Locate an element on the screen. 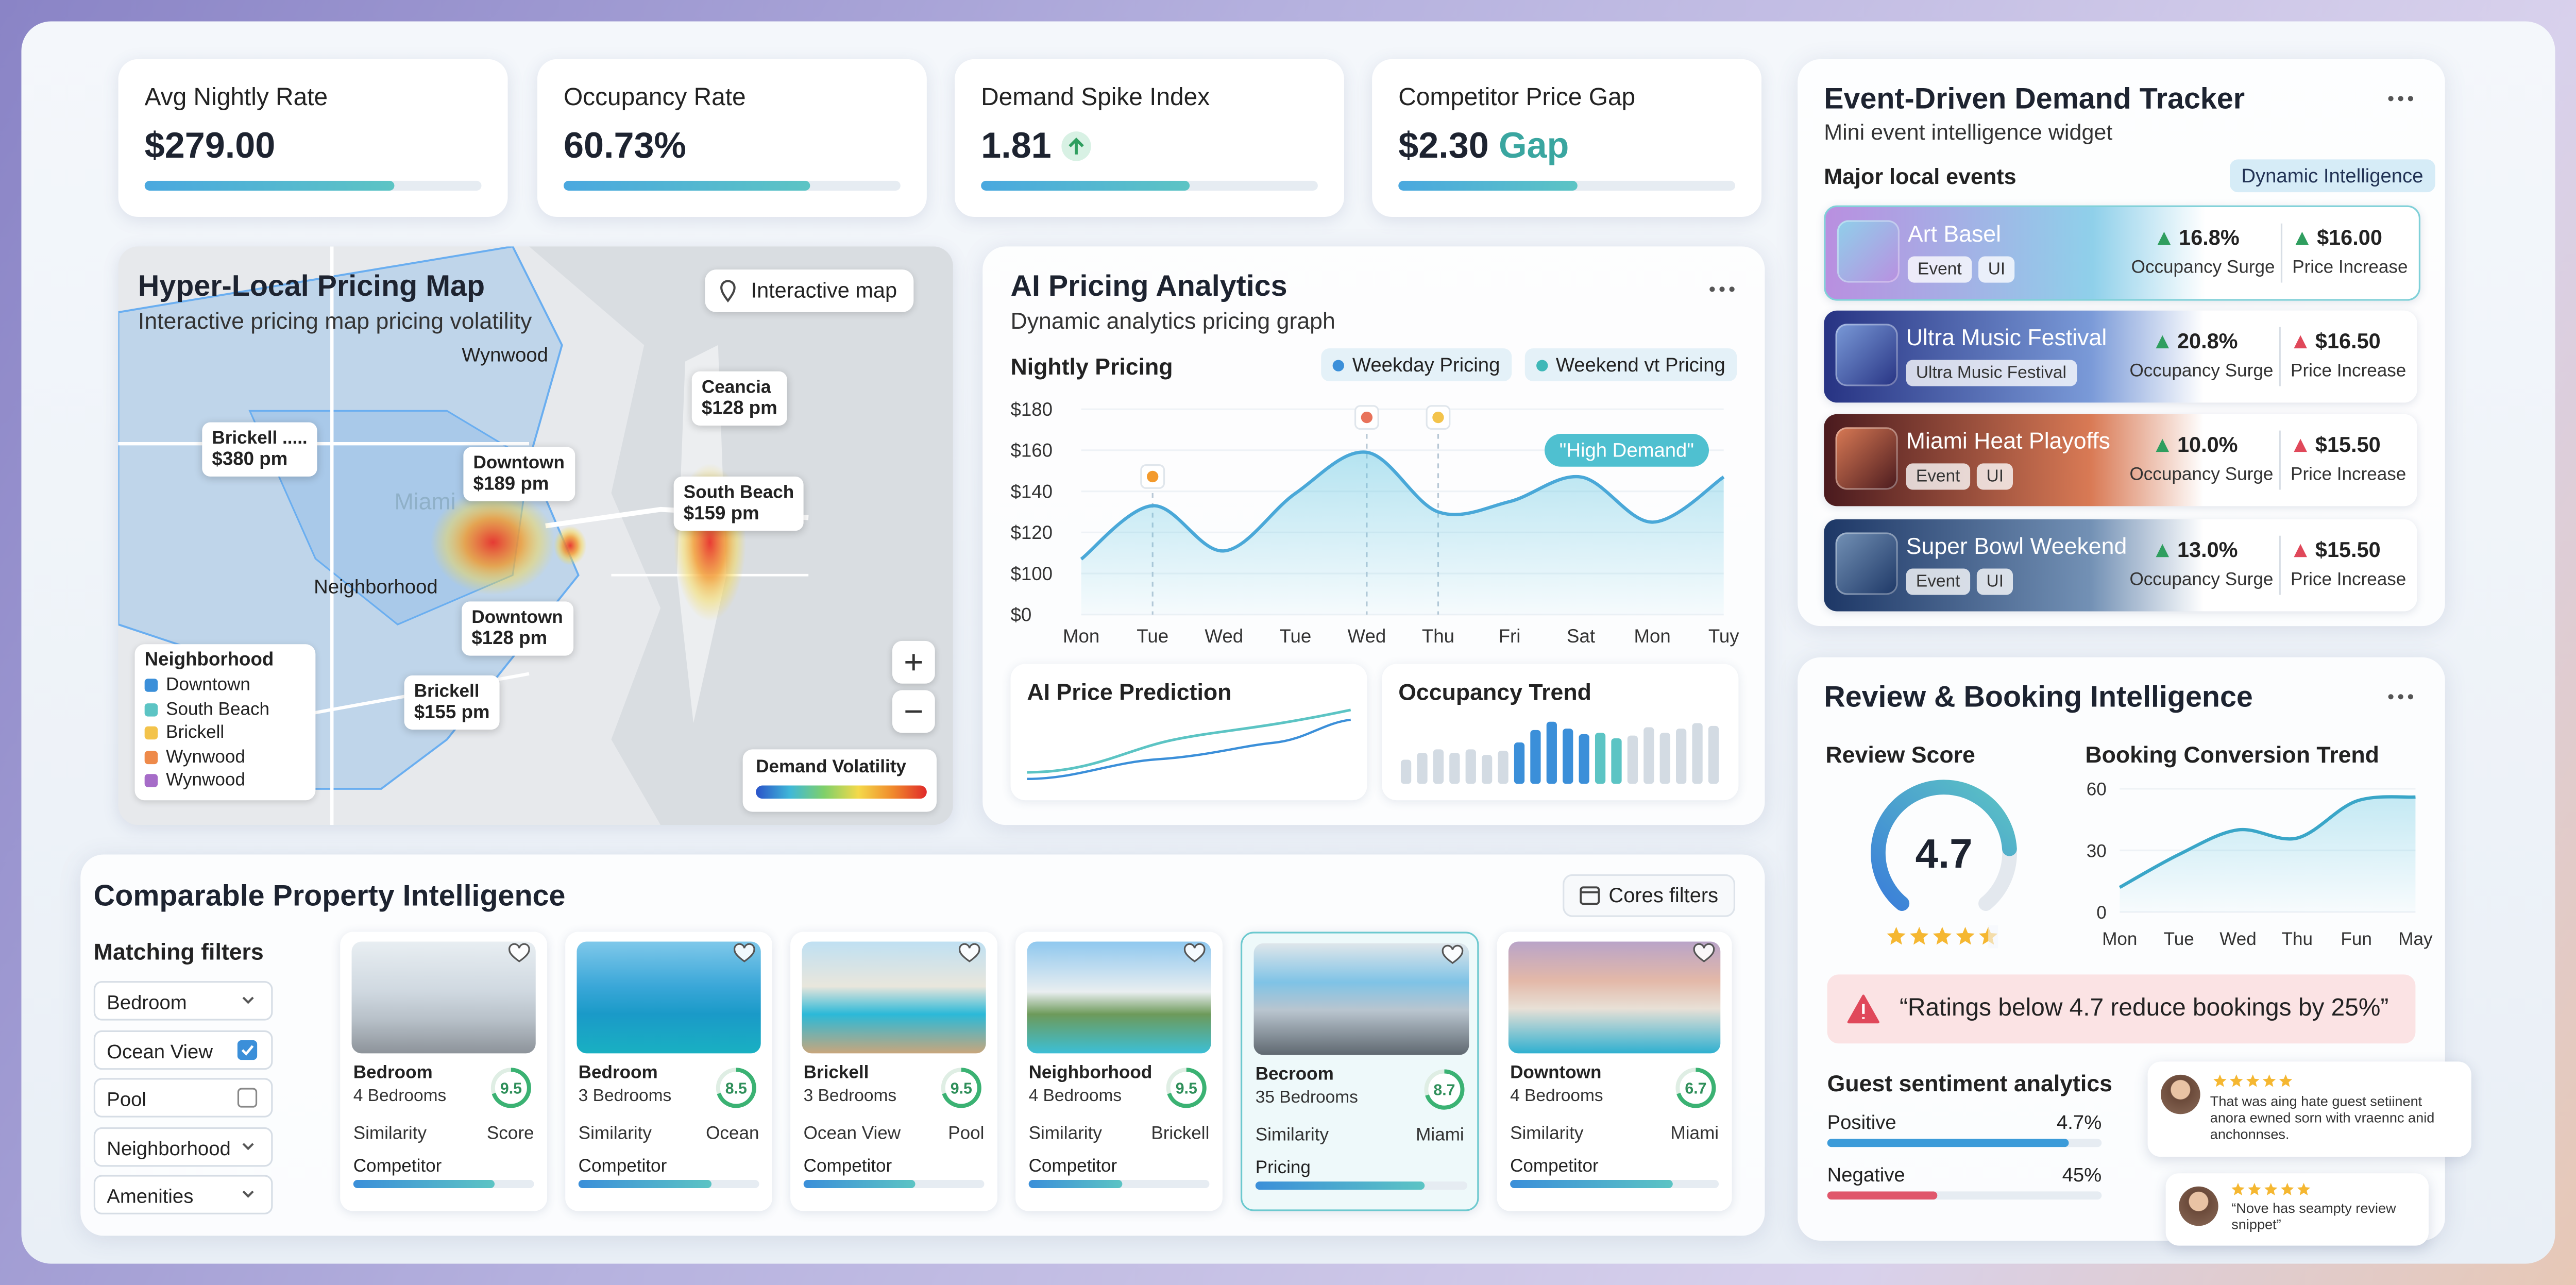  zoom-out-button is located at coordinates (913, 711).